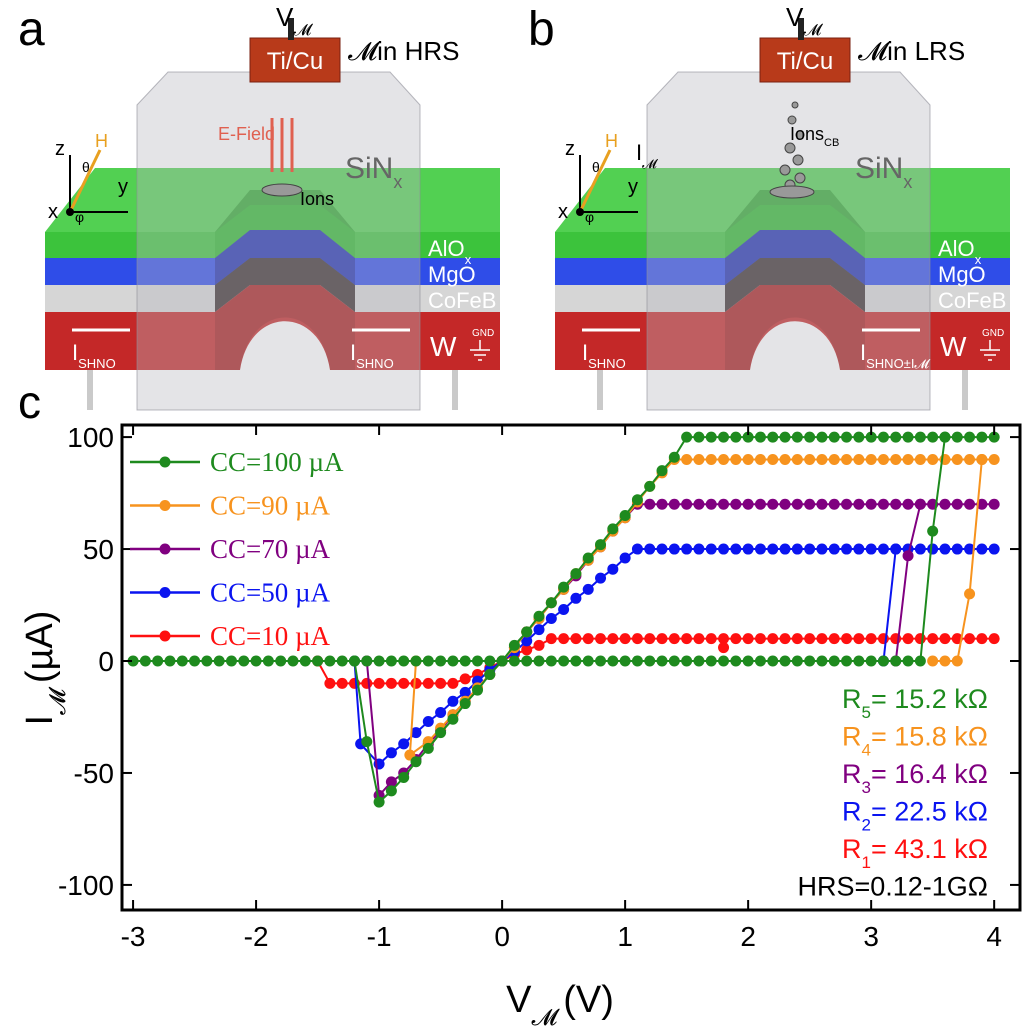 This screenshot has height=1035, width=1033. I want to click on annotation: R5= 15.2 kΩ, so click(915, 703).